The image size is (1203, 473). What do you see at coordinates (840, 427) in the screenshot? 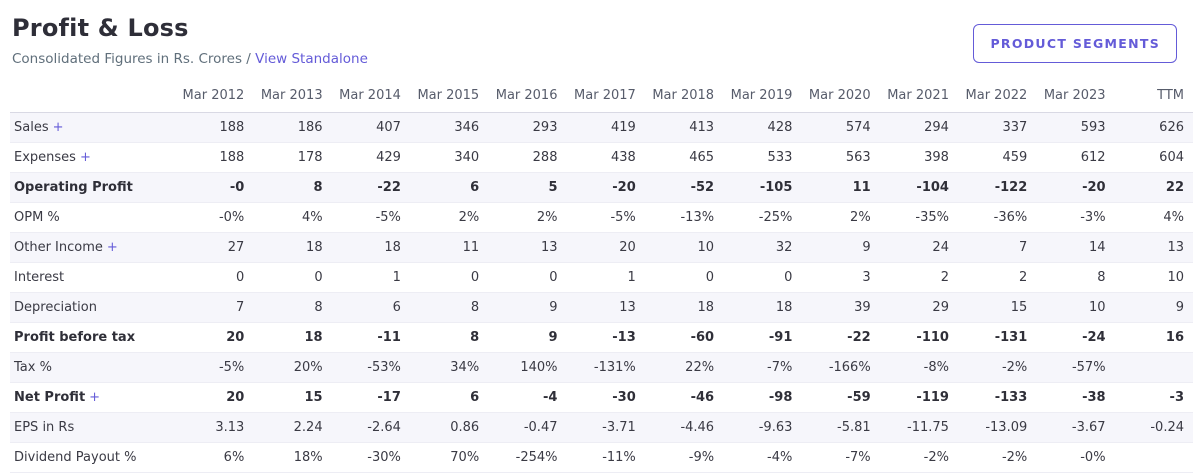
I see `value-cell: -5.81` at bounding box center [840, 427].